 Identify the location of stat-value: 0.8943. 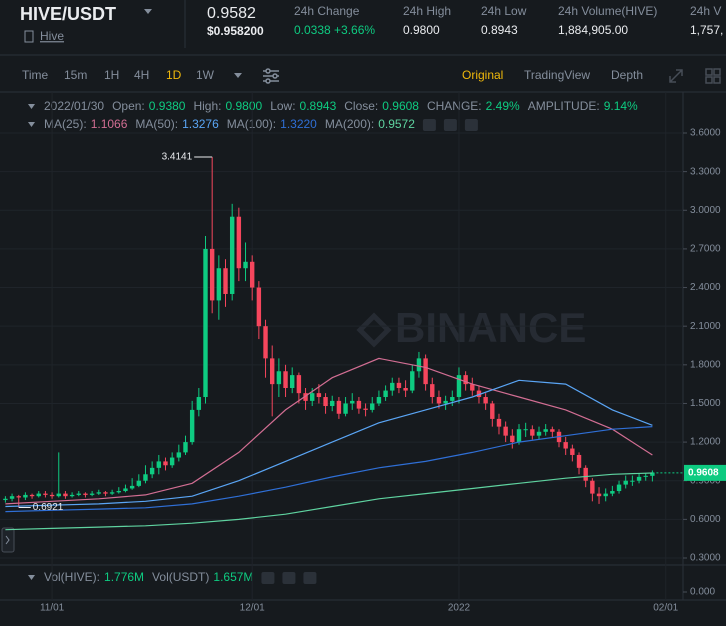
(499, 30).